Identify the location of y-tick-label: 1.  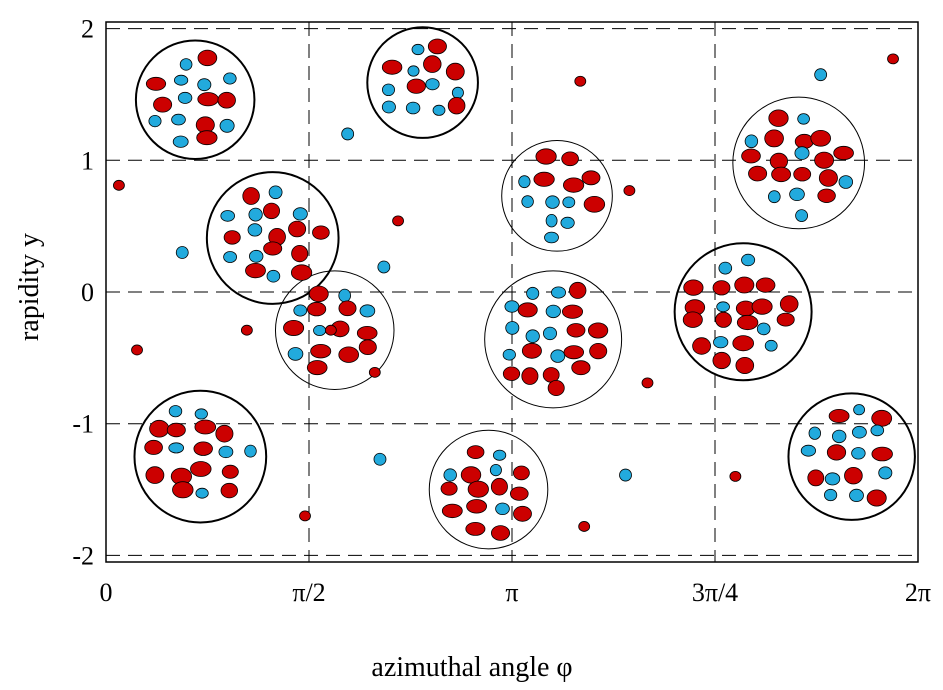
(87, 160).